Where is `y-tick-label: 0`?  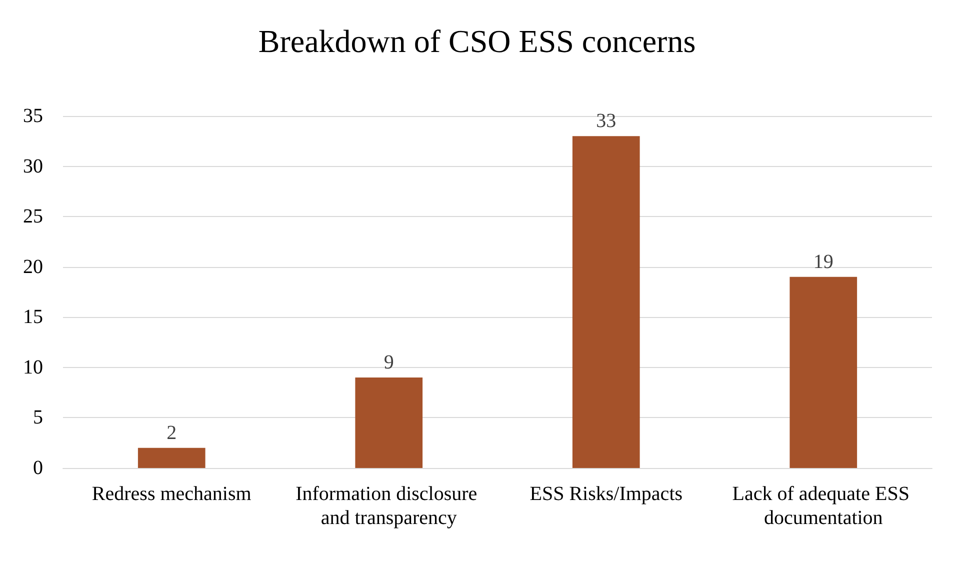
y-tick-label: 0 is located at coordinates (38, 468).